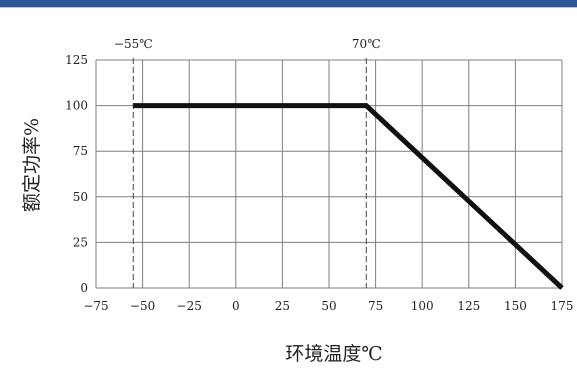  I want to click on x-tick-labels: −75 −50 −25 0 25 50 75 100 125 150 175, so click(328, 306).